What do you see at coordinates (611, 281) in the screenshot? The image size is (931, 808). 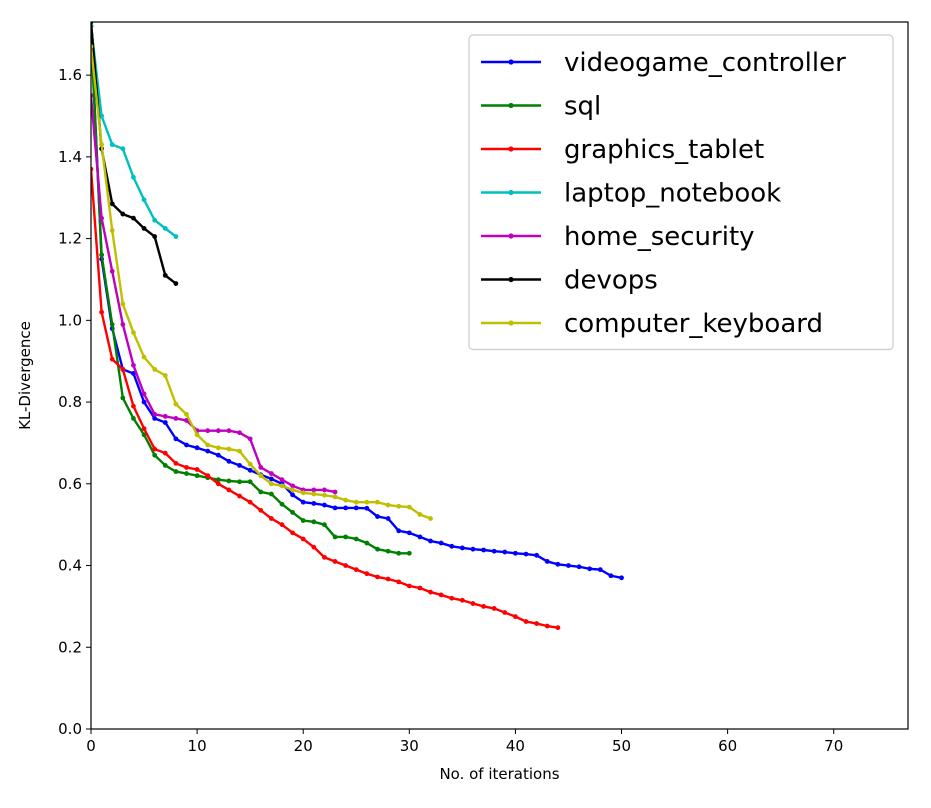 I see `legend-label: devops` at bounding box center [611, 281].